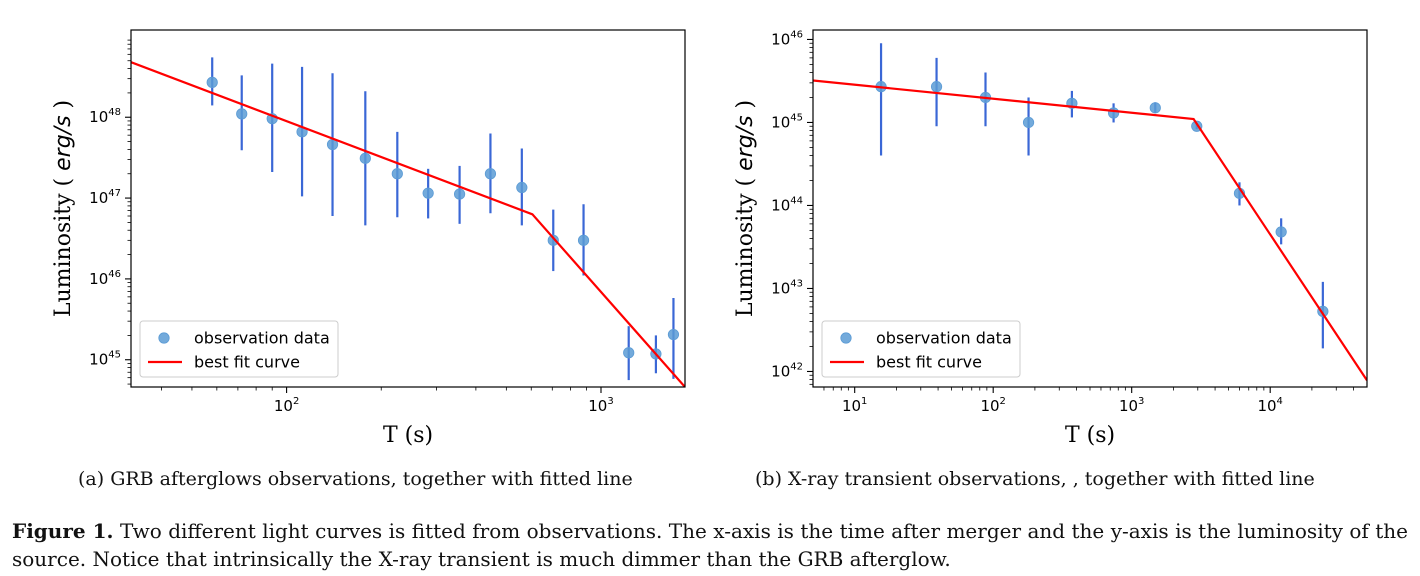 The image size is (1420, 576). I want to click on x-tick-label: 10⁴, so click(1269, 405).